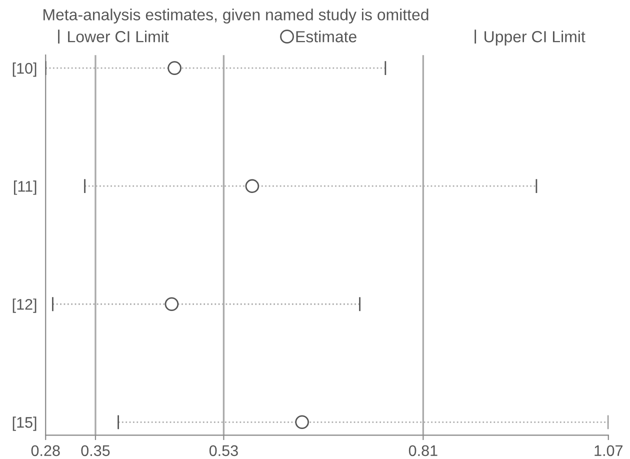 Image resolution: width=630 pixels, height=459 pixels. Describe the element at coordinates (25, 187) in the screenshot. I see `y-tick-label: [11]` at that location.